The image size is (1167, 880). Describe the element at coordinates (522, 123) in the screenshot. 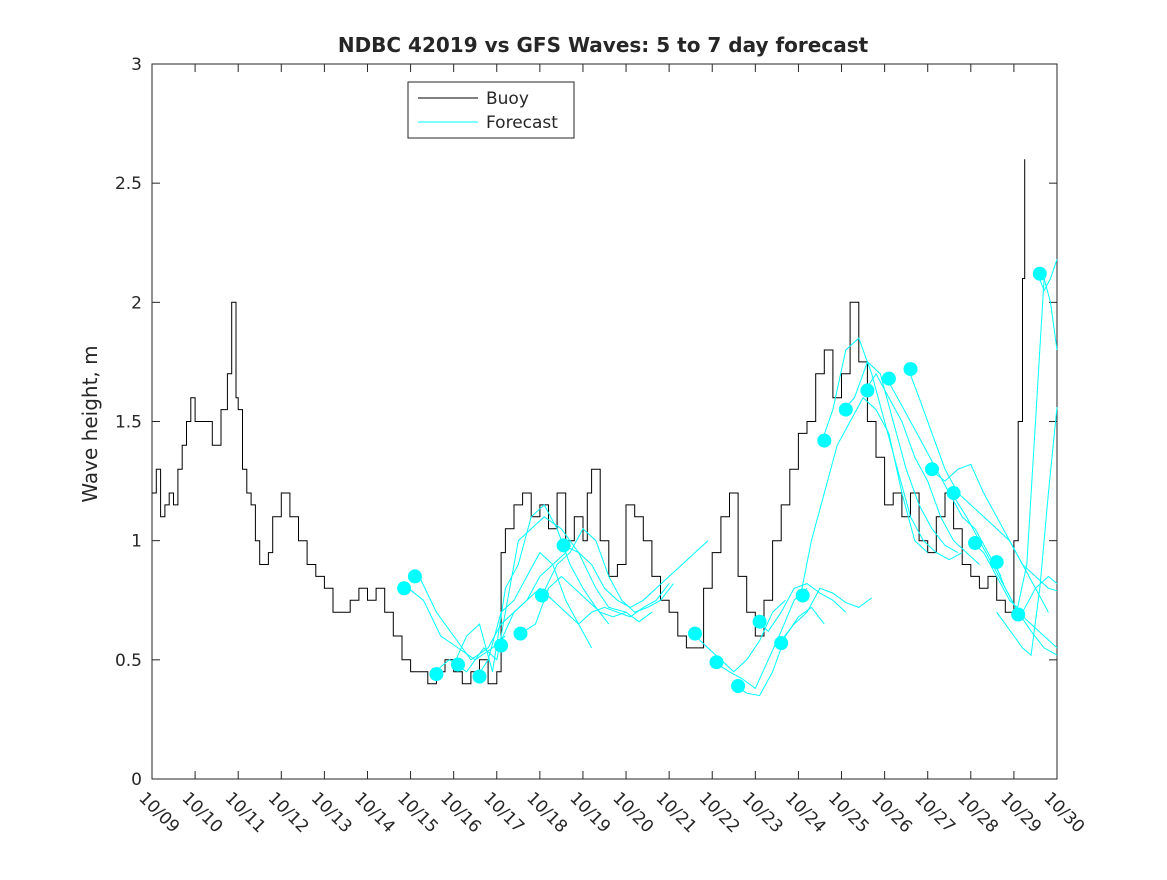

I see `legend-label-forecast: Forecast` at that location.